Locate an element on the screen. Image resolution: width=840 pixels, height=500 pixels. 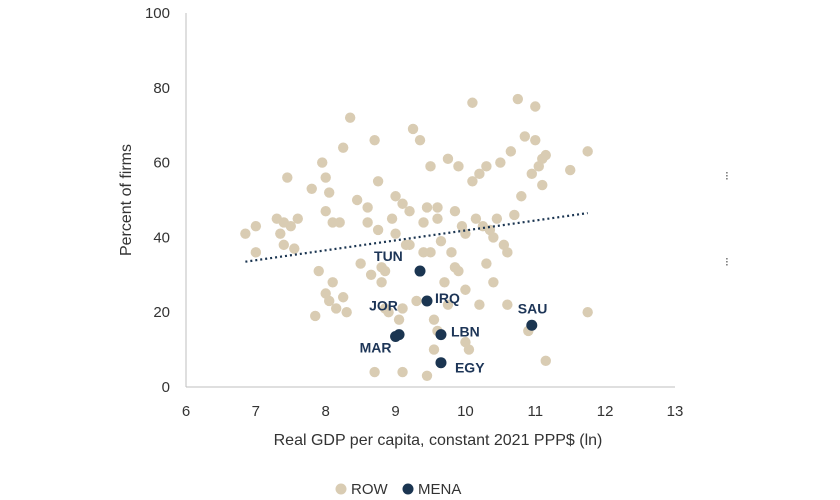
y-tick-label: 60 is located at coordinates (161, 163).